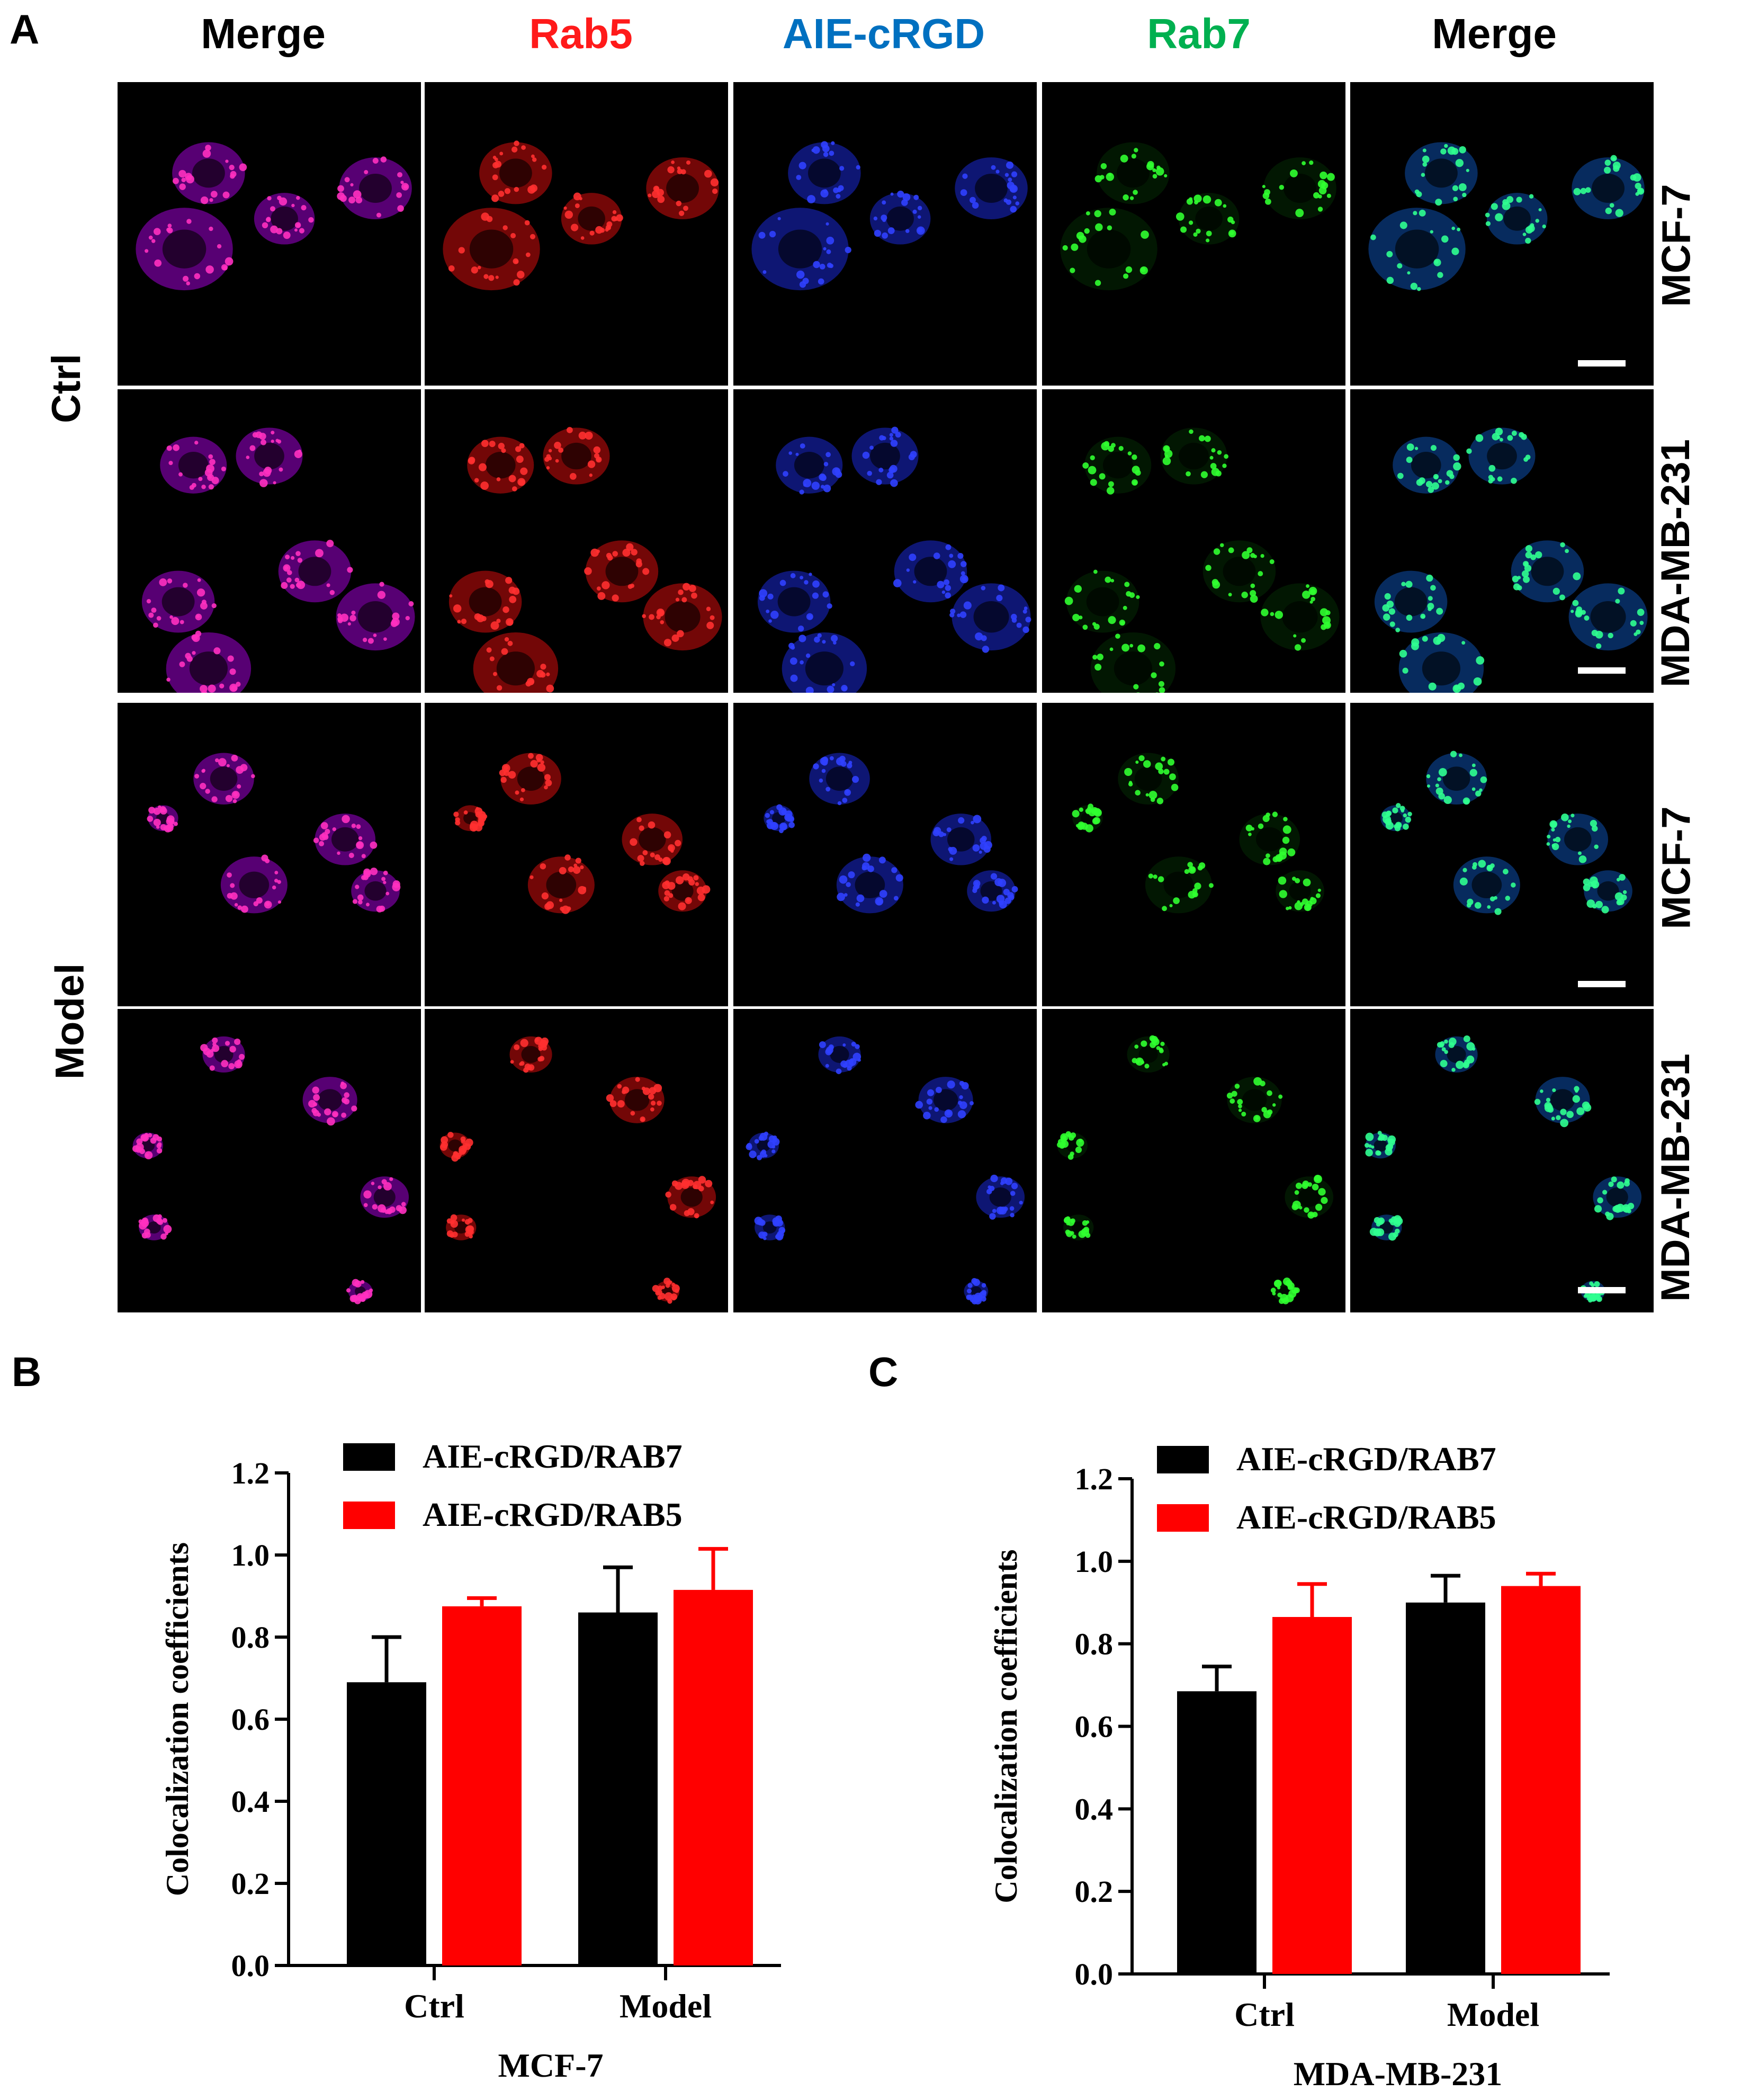  Describe the element at coordinates (1675, 1177) in the screenshot. I see `row-label-mda-model: MDA-MB-231` at that location.